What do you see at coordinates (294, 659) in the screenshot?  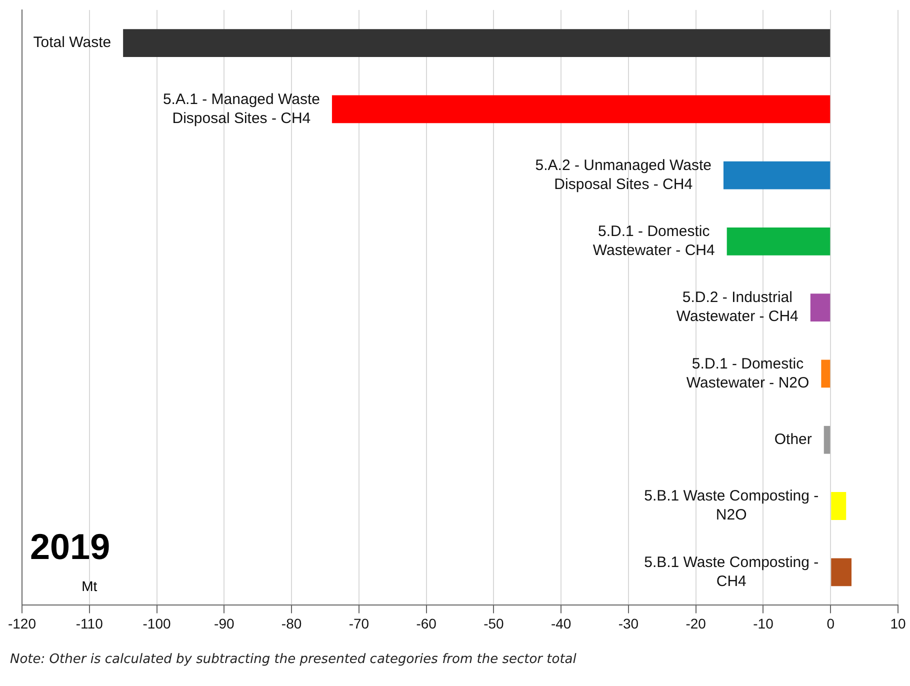 I see `text: Note: Other is calculated by subtracting the presented categories from the sector total` at bounding box center [294, 659].